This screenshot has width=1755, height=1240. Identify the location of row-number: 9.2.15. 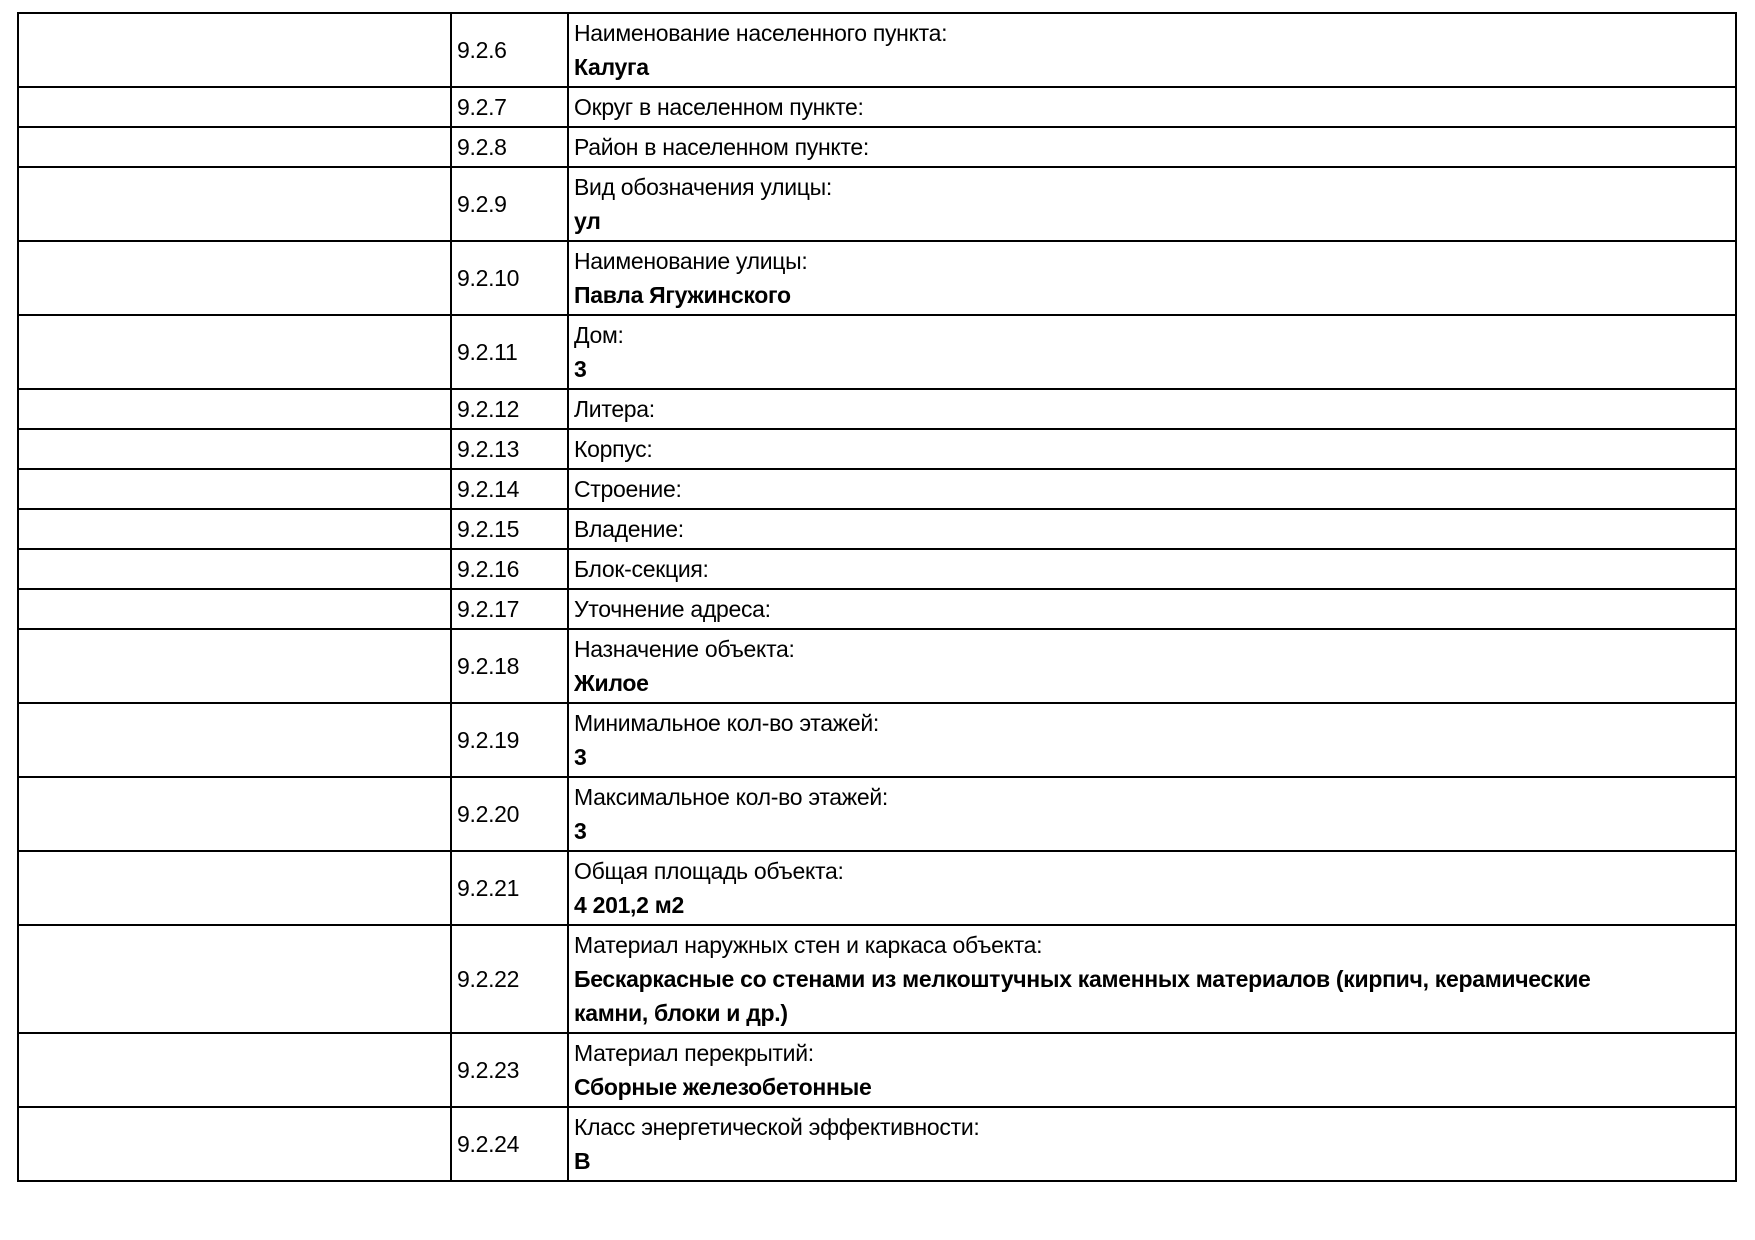
(488, 529).